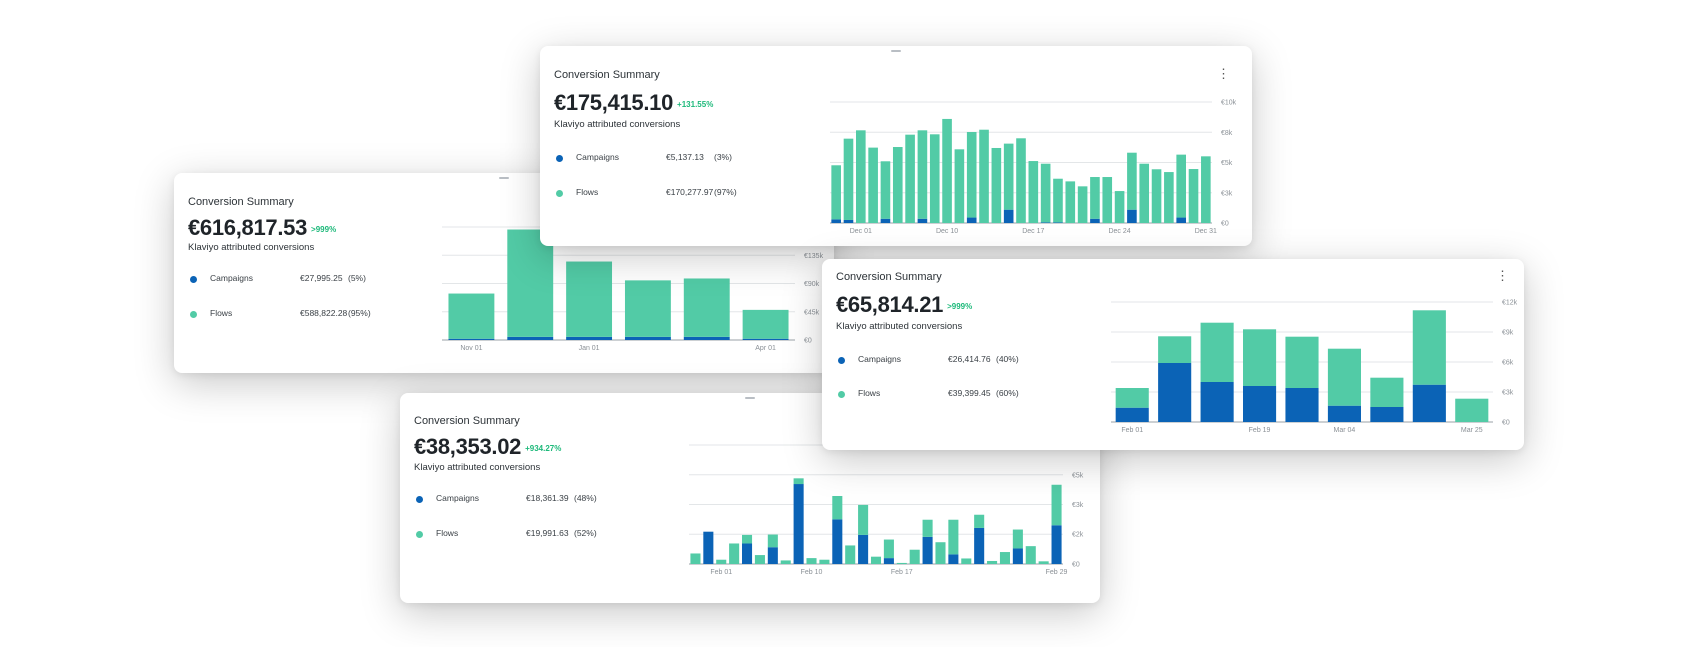 This screenshot has width=1700, height=647. What do you see at coordinates (969, 359) in the screenshot?
I see `legend-value: €26,414.76` at bounding box center [969, 359].